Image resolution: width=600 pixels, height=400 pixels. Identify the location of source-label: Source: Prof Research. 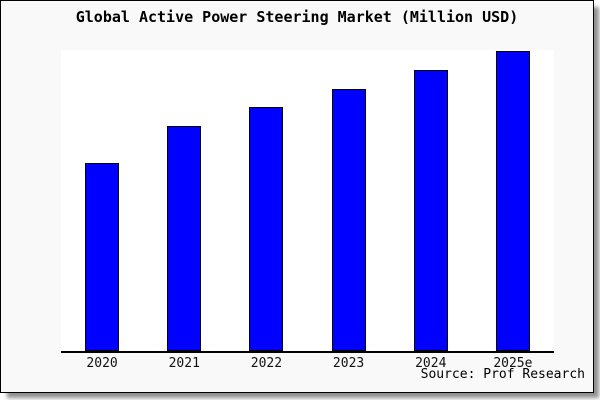
(502, 374).